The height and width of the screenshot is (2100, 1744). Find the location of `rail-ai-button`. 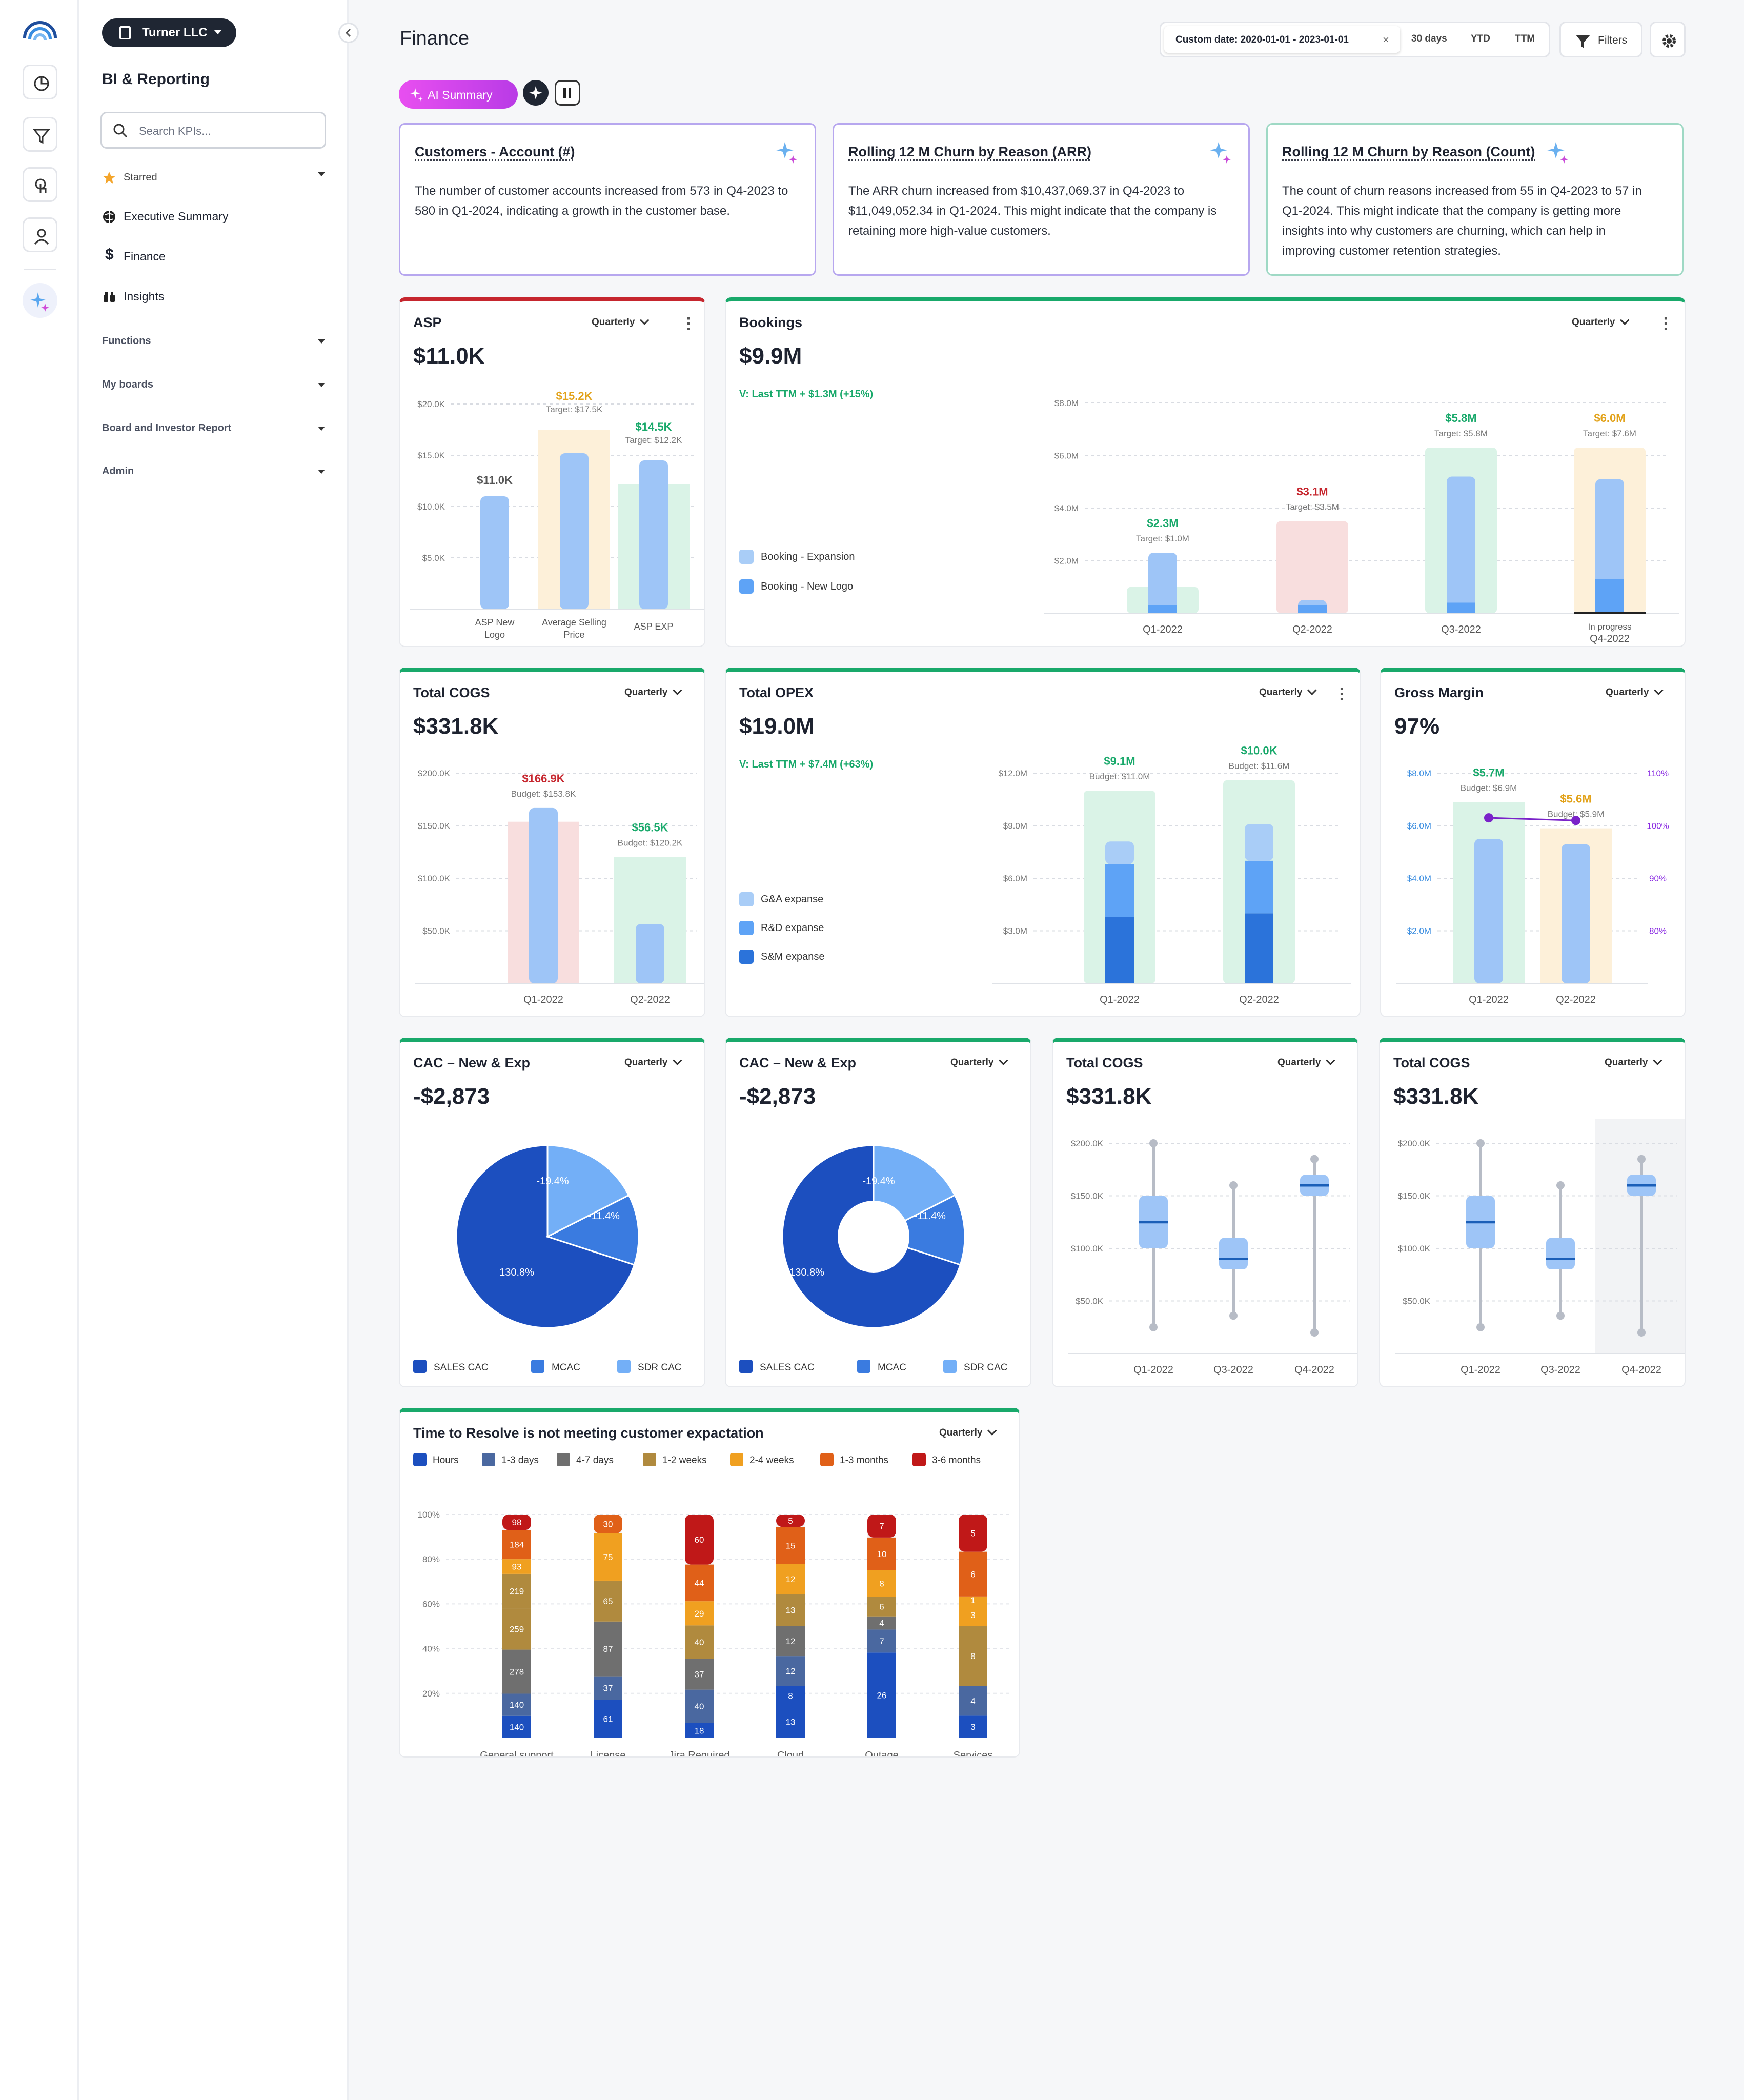

rail-ai-button is located at coordinates (40, 300).